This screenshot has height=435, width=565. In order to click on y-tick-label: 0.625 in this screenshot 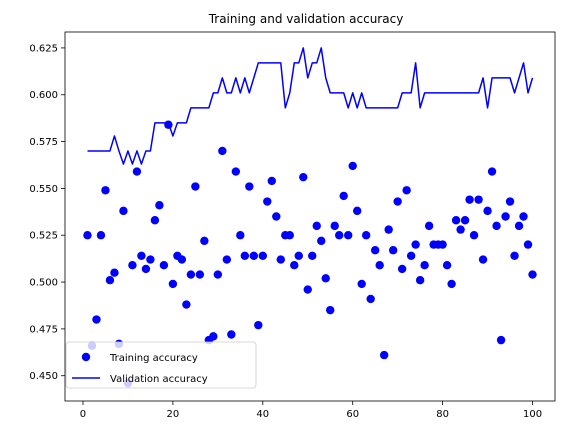, I will do `click(43, 48)`.